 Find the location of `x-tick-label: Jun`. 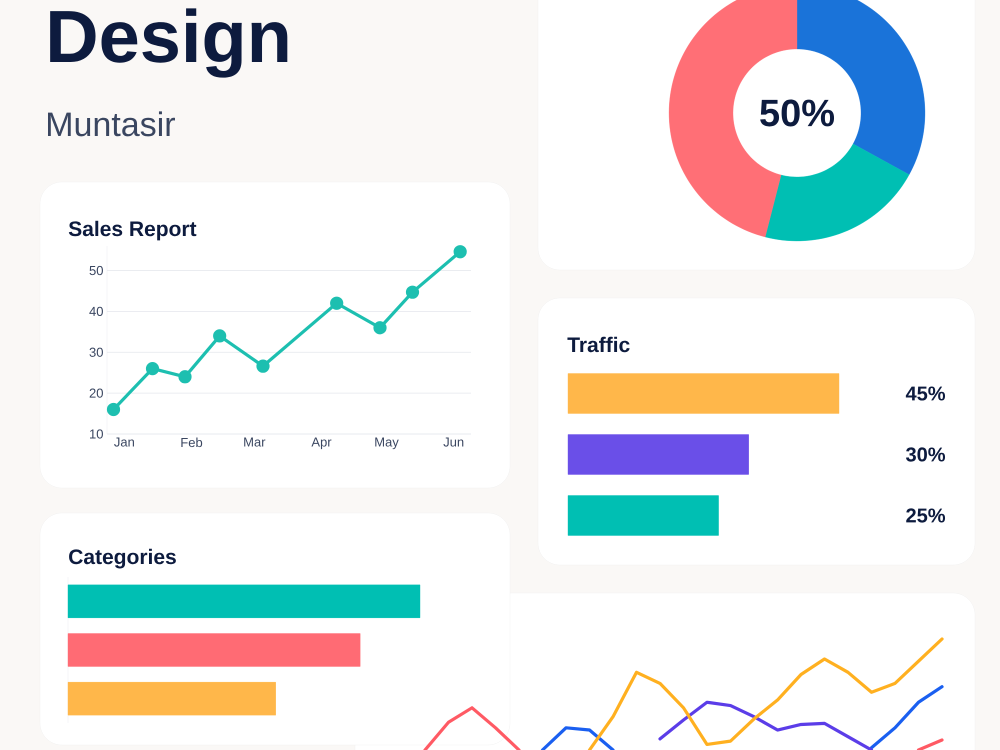

x-tick-label: Jun is located at coordinates (453, 442).